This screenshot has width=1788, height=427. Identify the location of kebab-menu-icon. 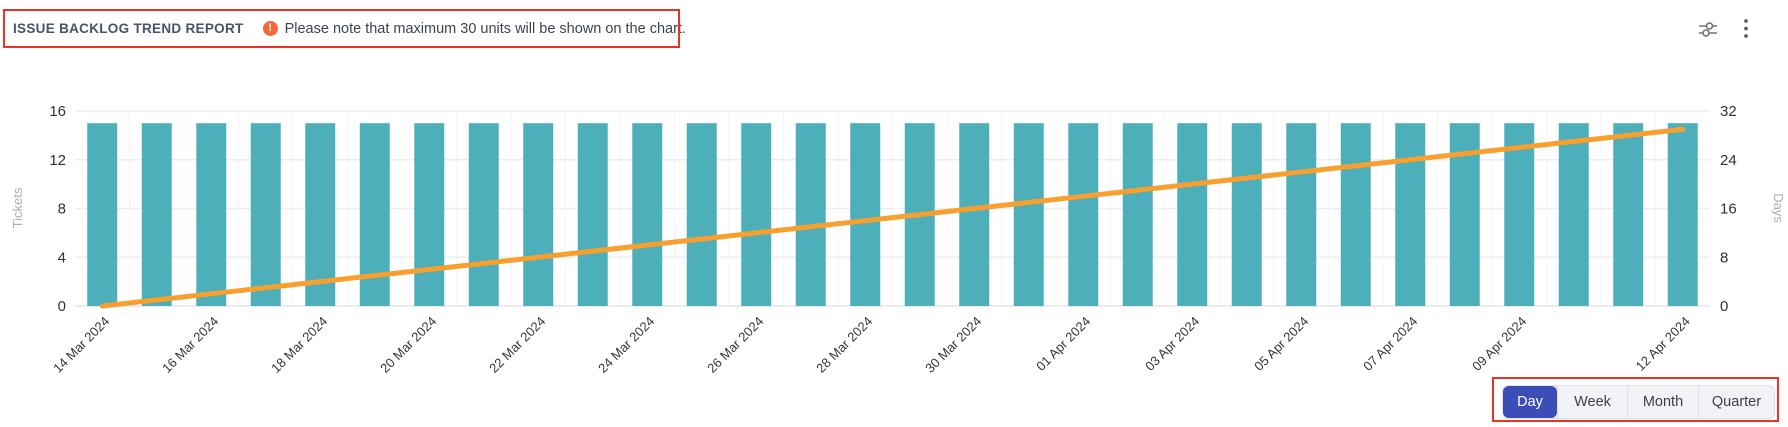
(1746, 29).